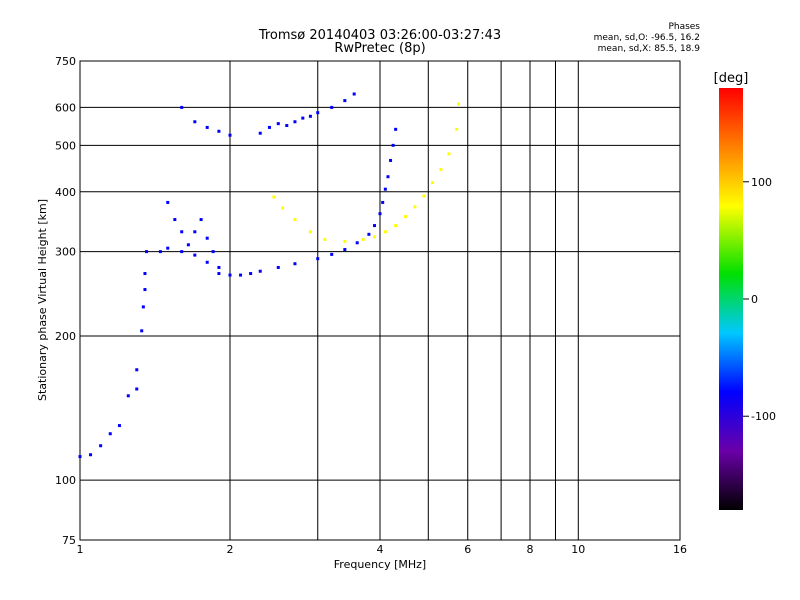 The height and width of the screenshot is (600, 800). I want to click on phases-x-mode-stats: mean, sd,X: 85.5, 18.9, so click(648, 49).